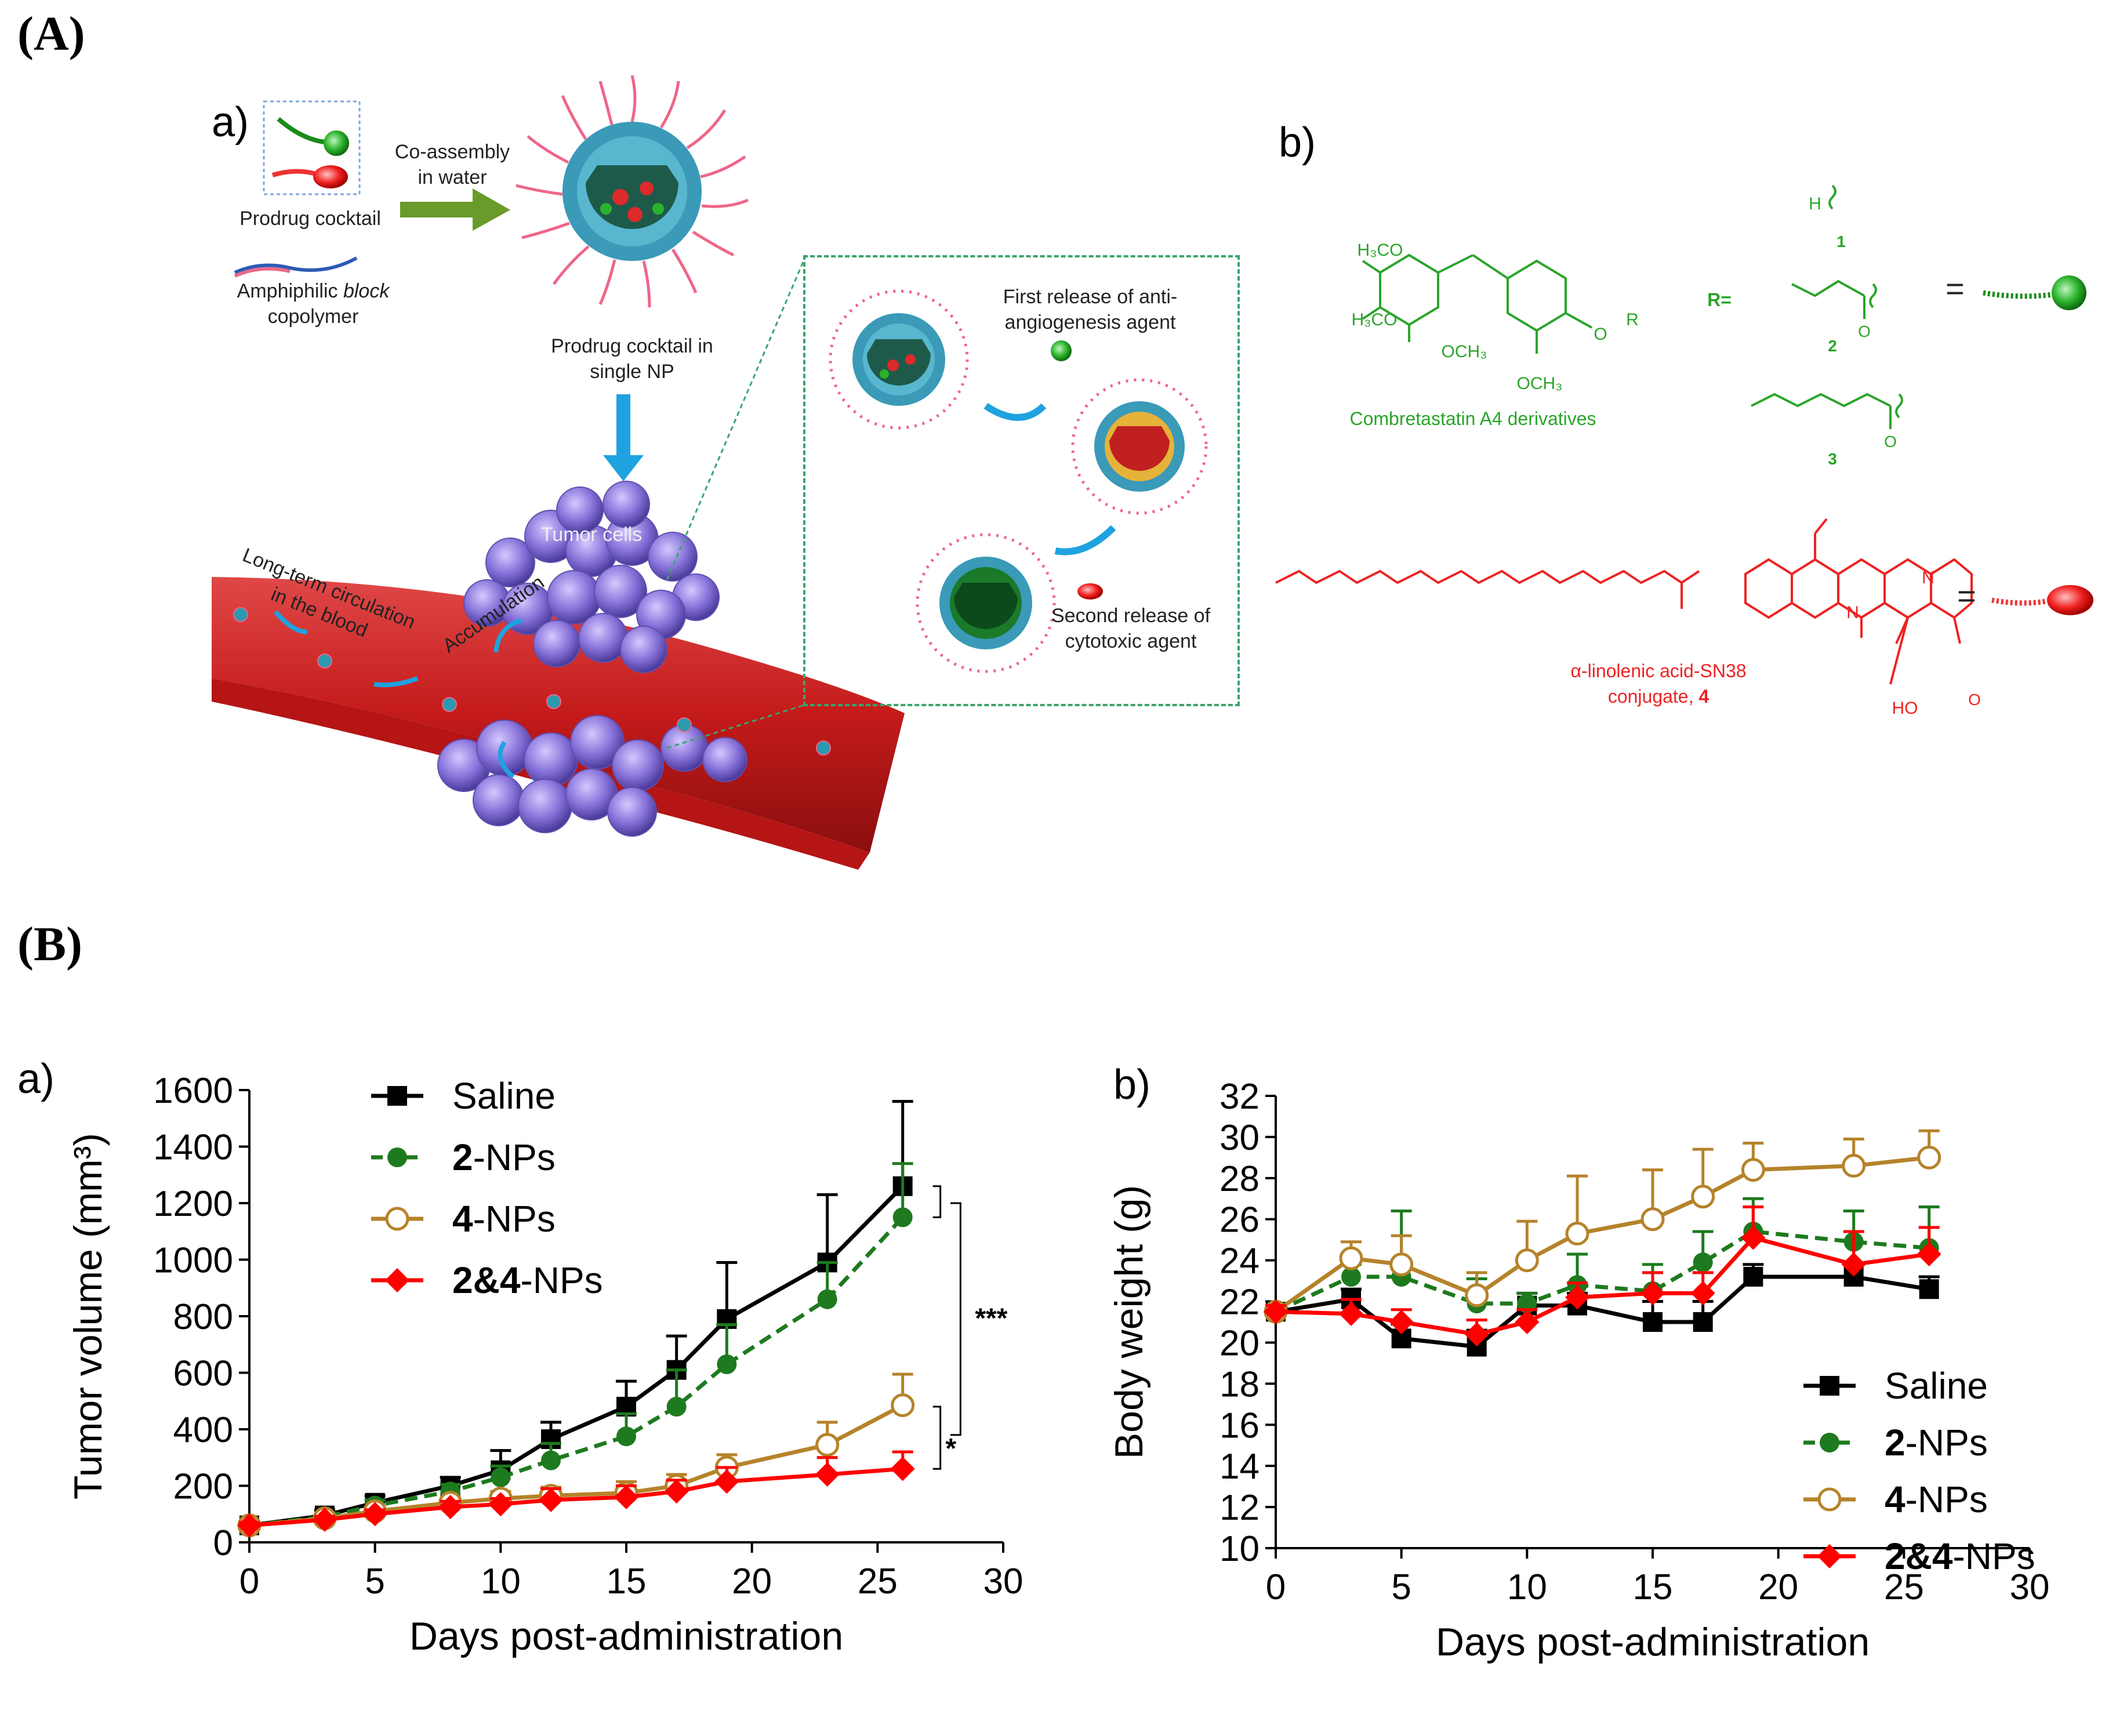 The height and width of the screenshot is (1736, 2116). What do you see at coordinates (290, 622) in the screenshot?
I see `flow-arrow-icon` at bounding box center [290, 622].